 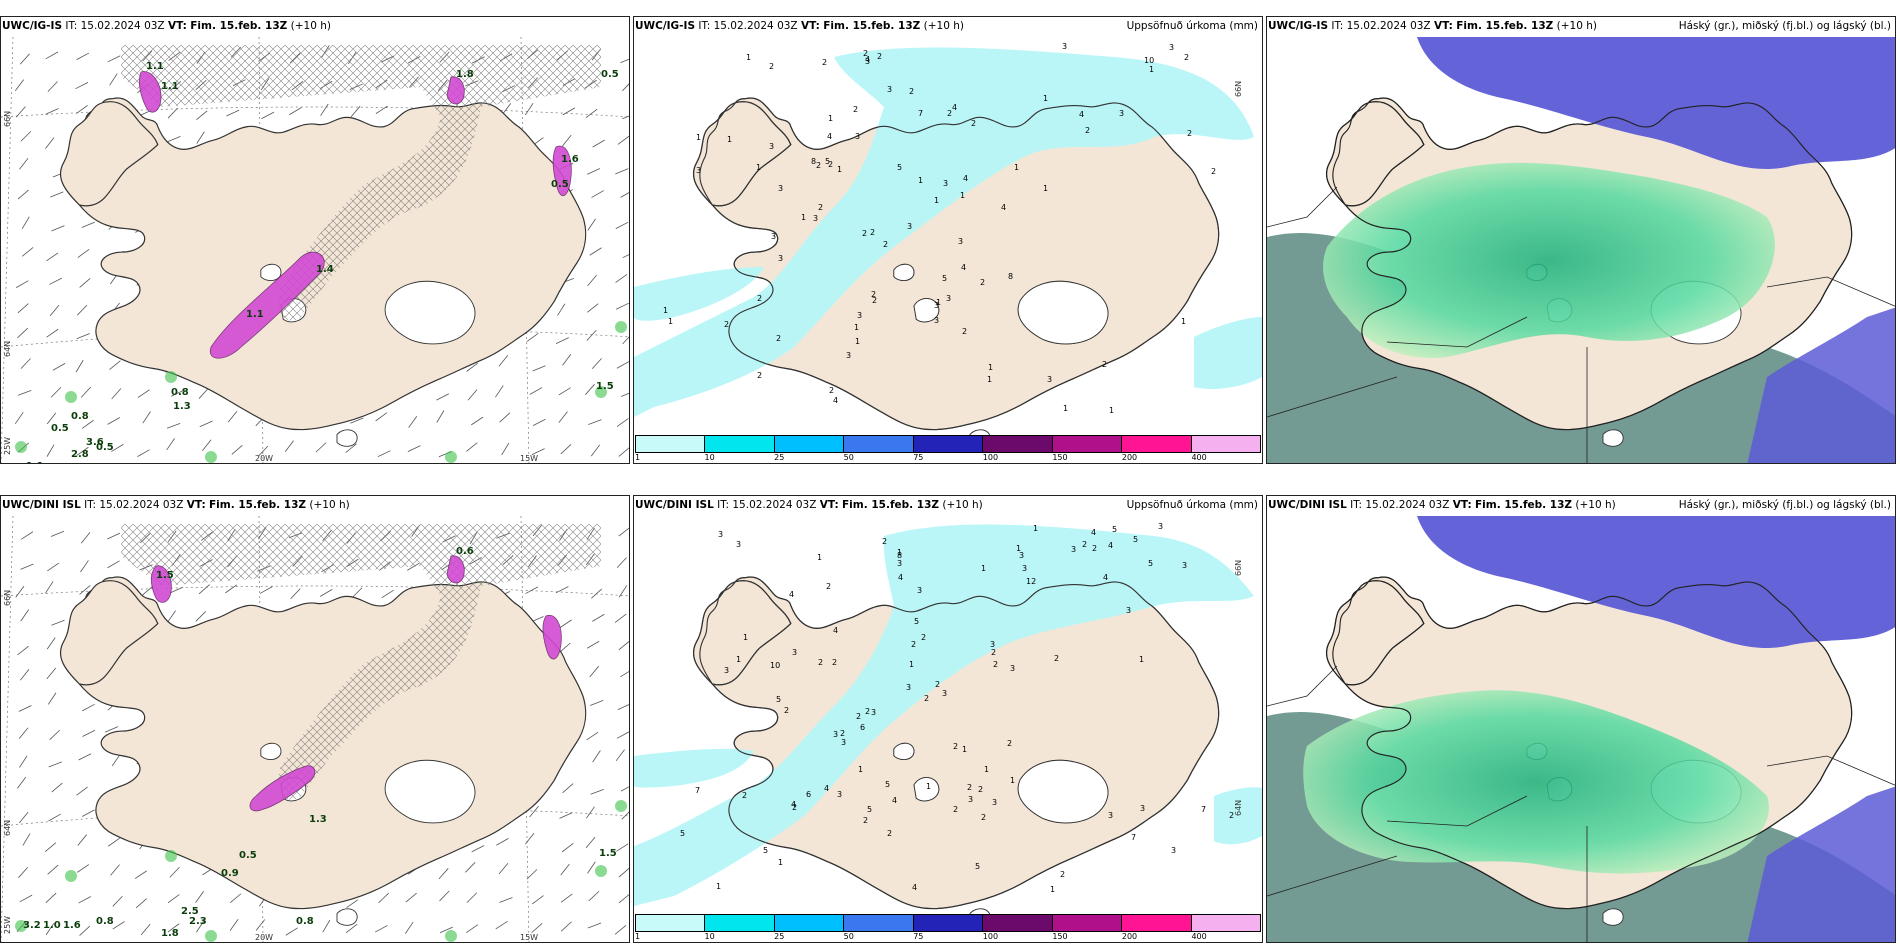 I want to click on mid-cloud-area, so click(x=1821, y=864).